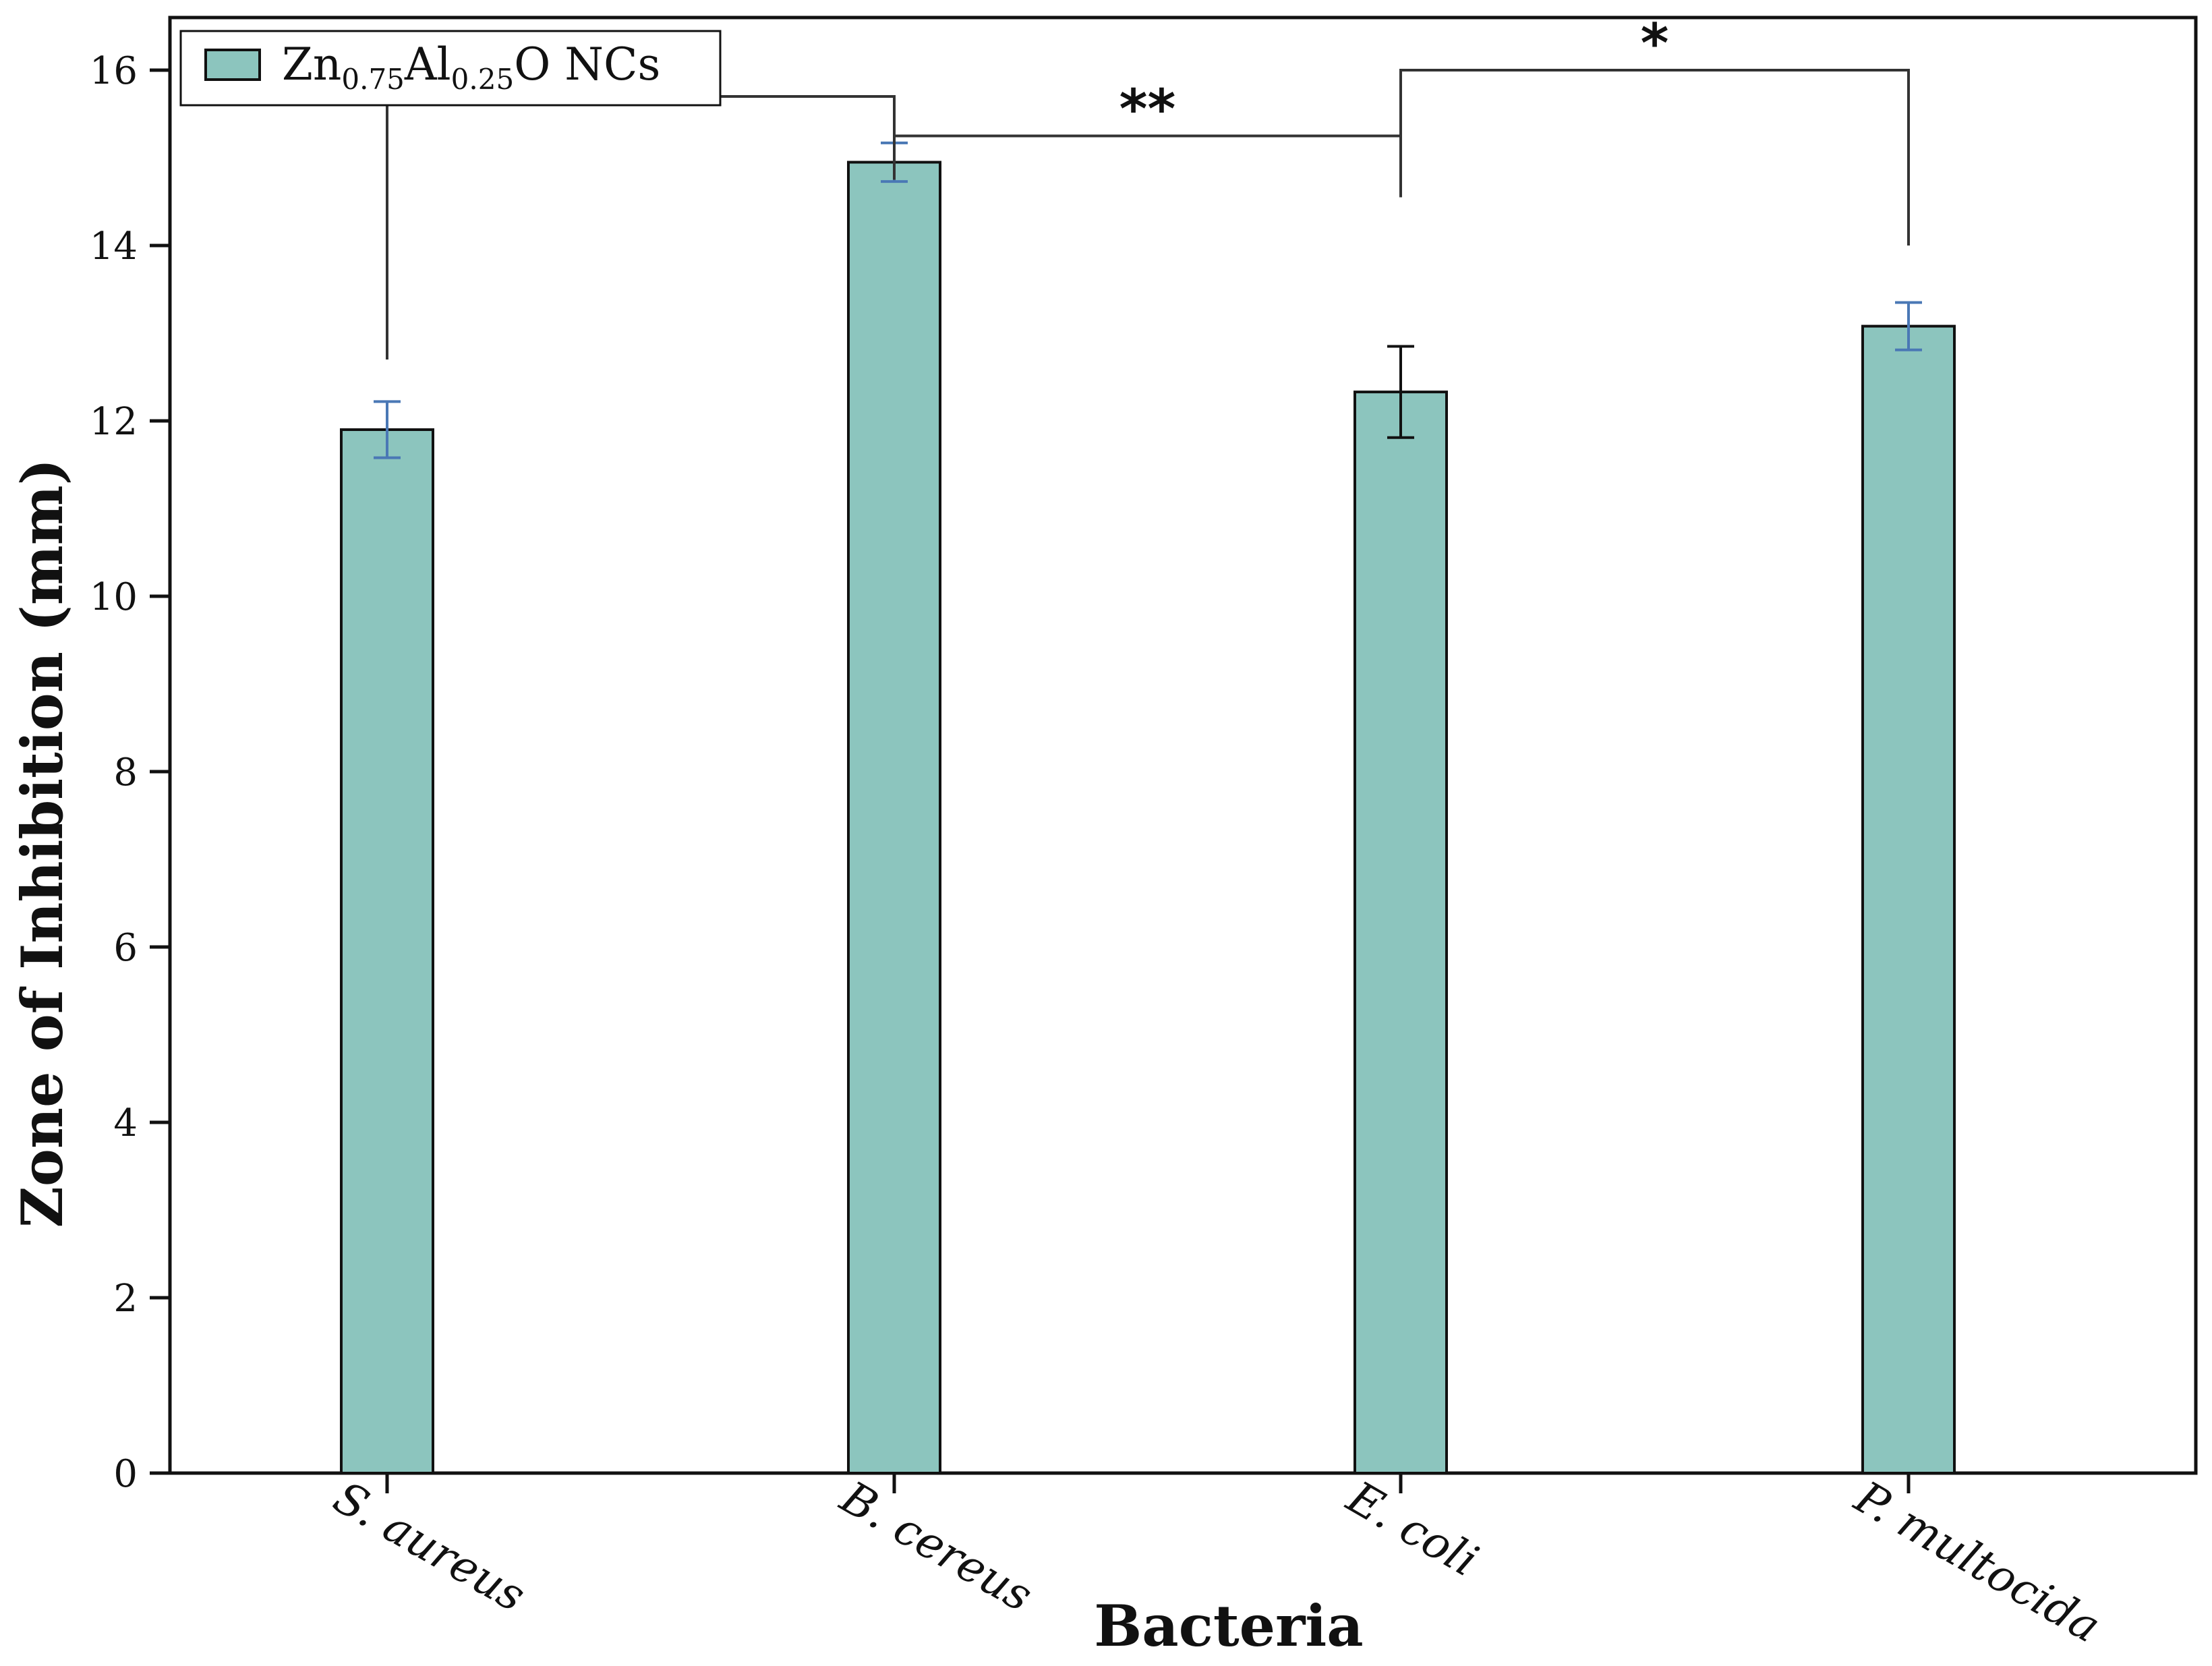 The image size is (2212, 1666). Describe the element at coordinates (311, 64) in the screenshot. I see `legend-zn: Zn` at that location.